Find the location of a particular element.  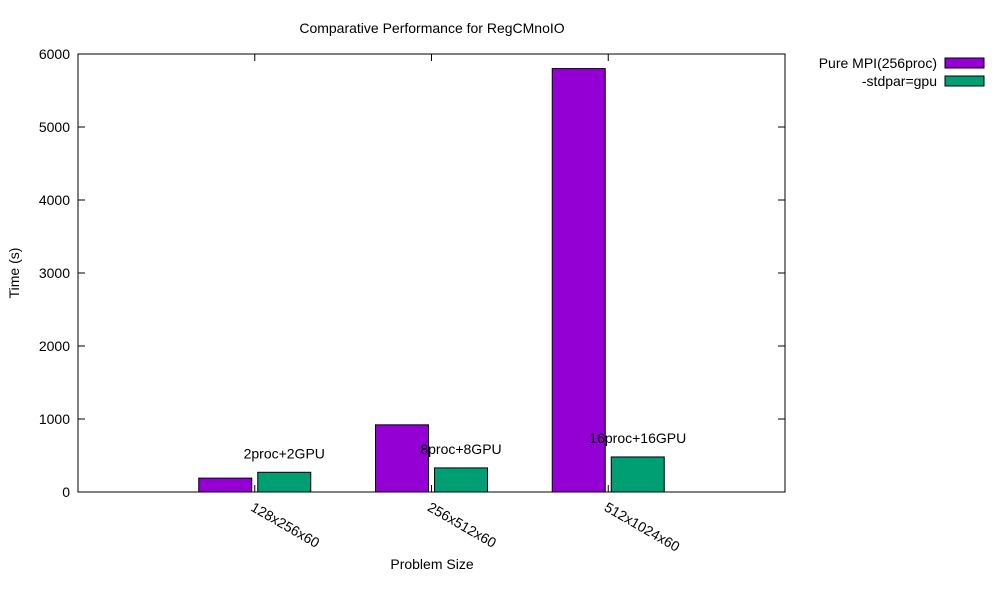

y-tick-label: 3000 is located at coordinates (54, 273).